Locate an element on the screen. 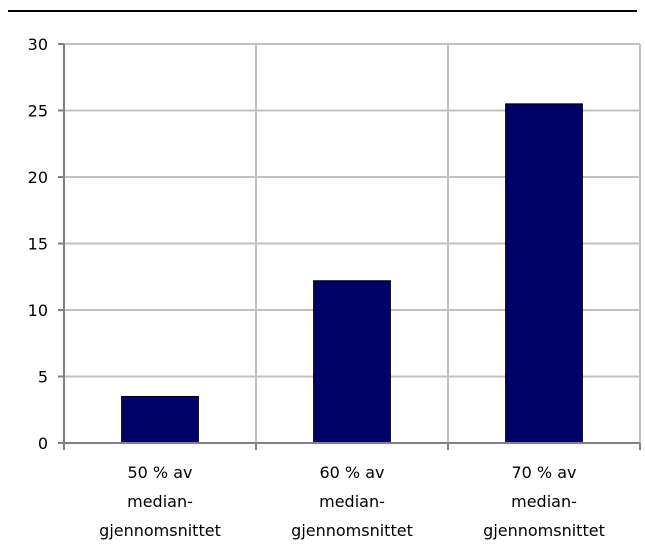 This screenshot has height=558, width=645. category-label: 70 % av is located at coordinates (543, 472).